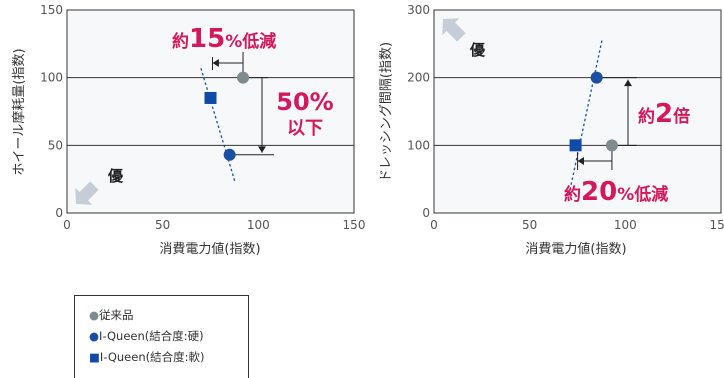 The height and width of the screenshot is (378, 724). Describe the element at coordinates (616, 192) in the screenshot. I see `callout-reduction-20: 約20%低減` at that location.